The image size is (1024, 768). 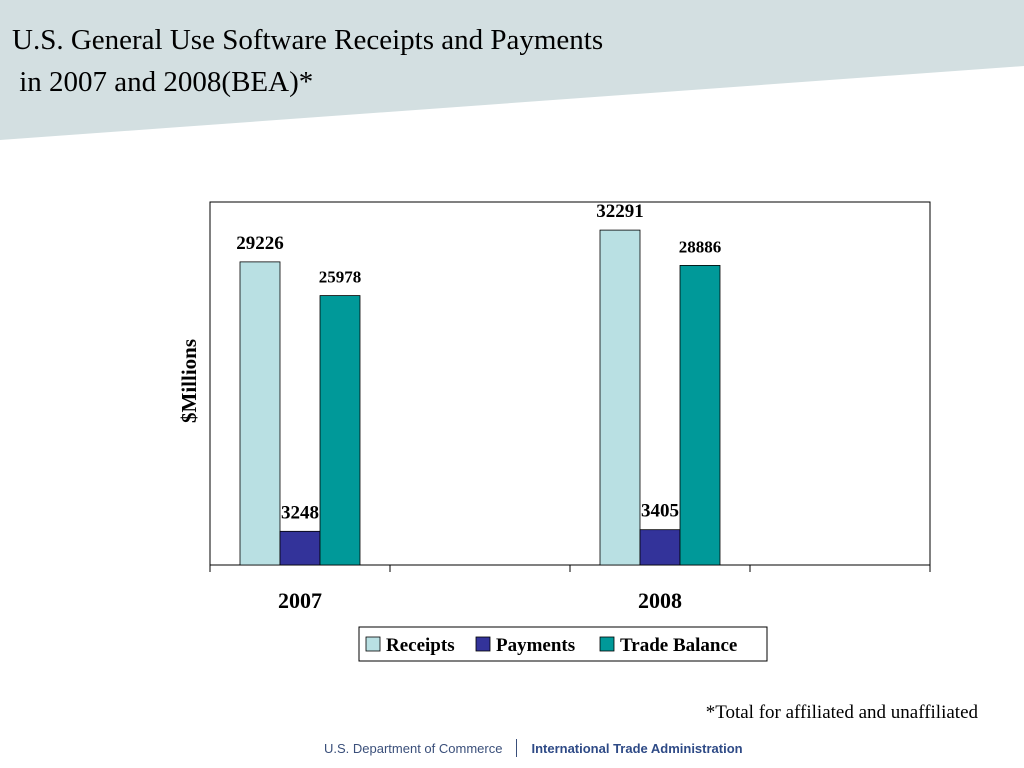 I want to click on bar-trade-balance-2007, so click(x=340, y=430).